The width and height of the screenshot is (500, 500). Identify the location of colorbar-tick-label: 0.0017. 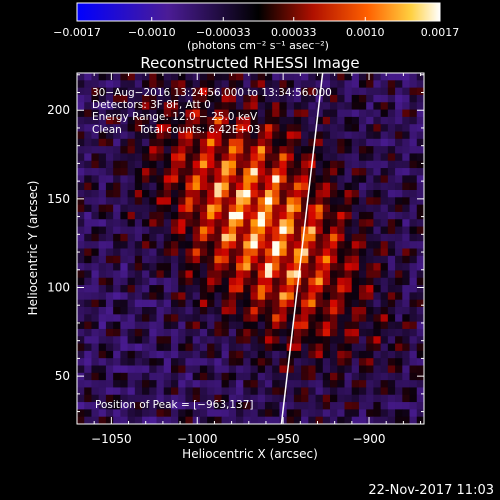
(440, 32).